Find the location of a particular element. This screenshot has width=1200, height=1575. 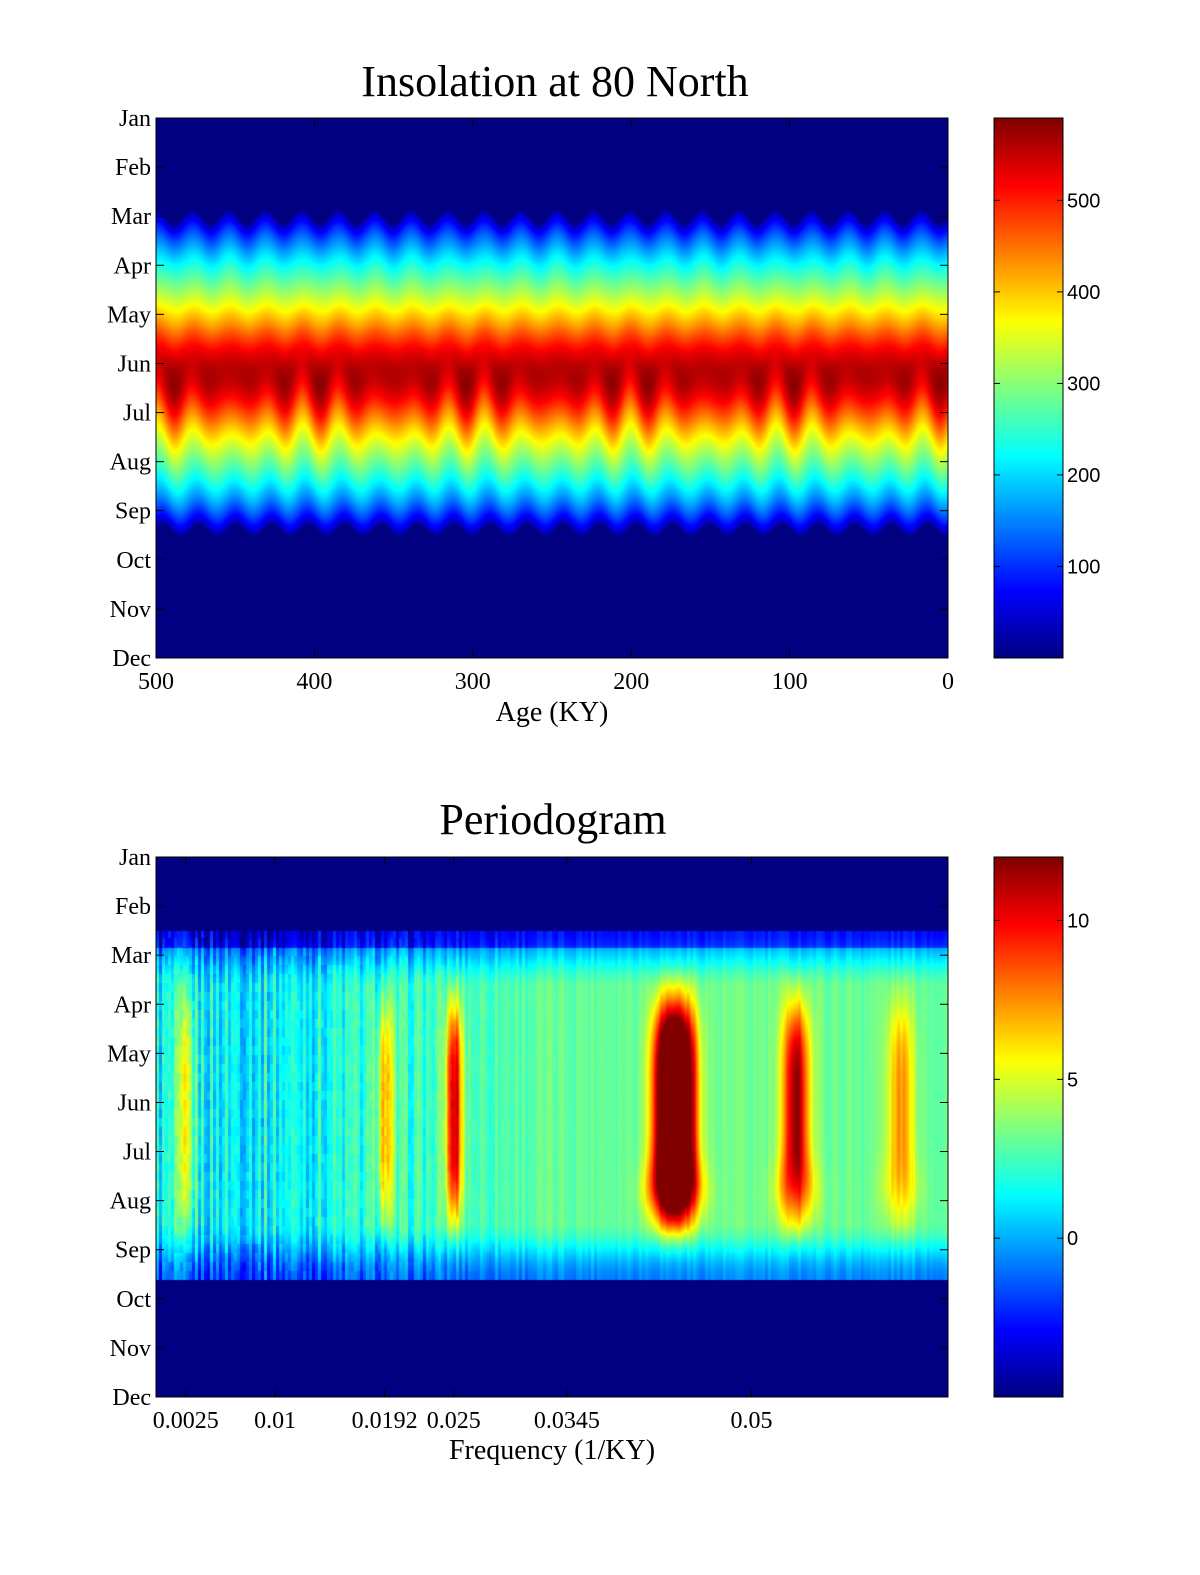

colorbar-tick-label: 200 is located at coordinates (1083, 476).